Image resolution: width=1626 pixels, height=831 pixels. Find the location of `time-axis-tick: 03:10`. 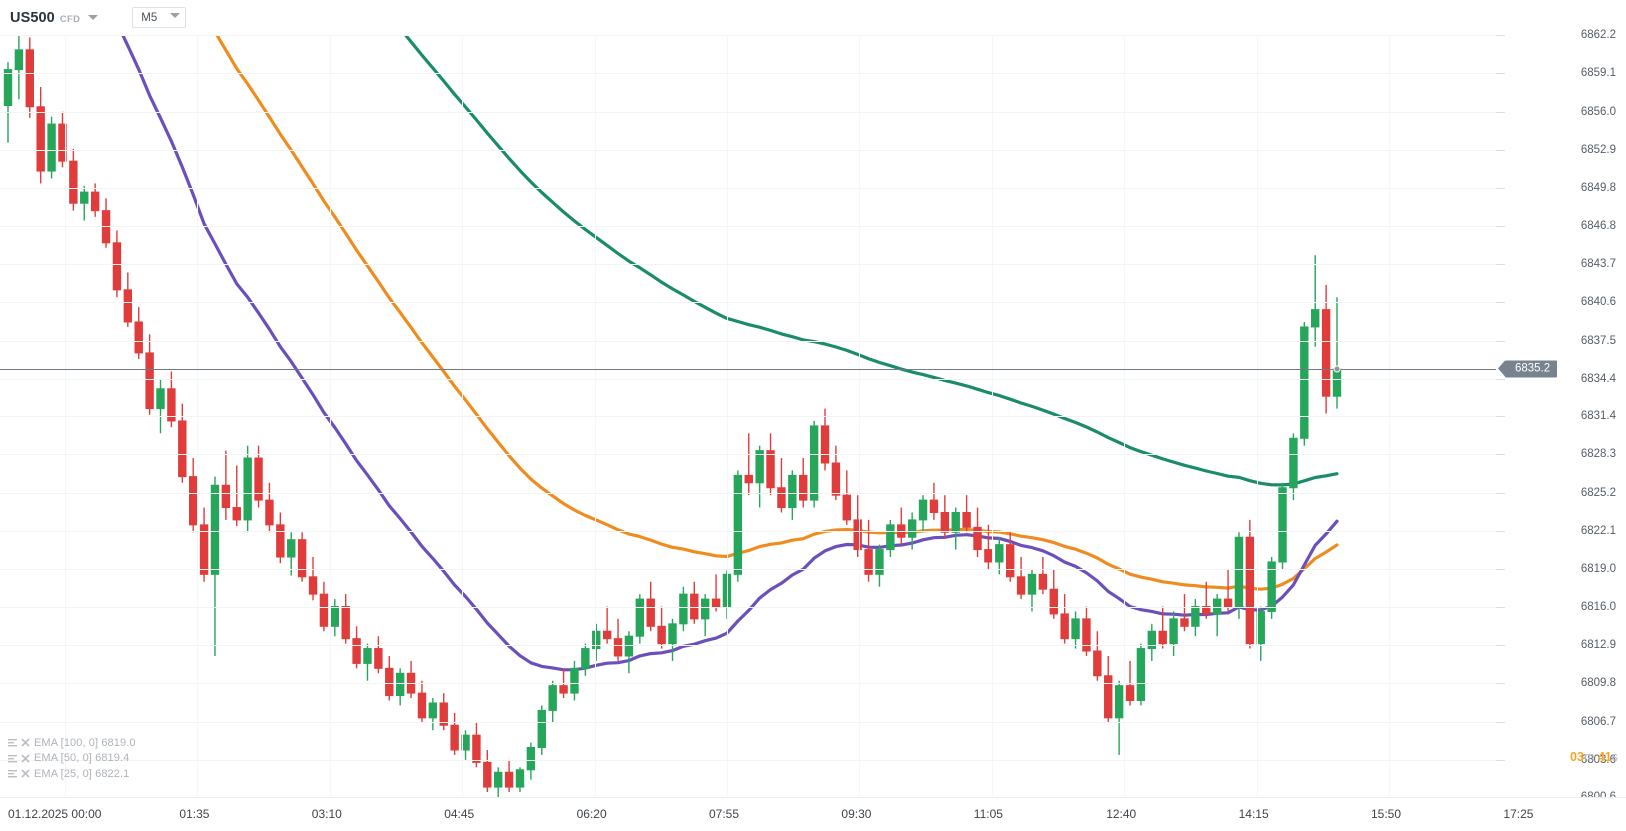

time-axis-tick: 03:10 is located at coordinates (326, 814).